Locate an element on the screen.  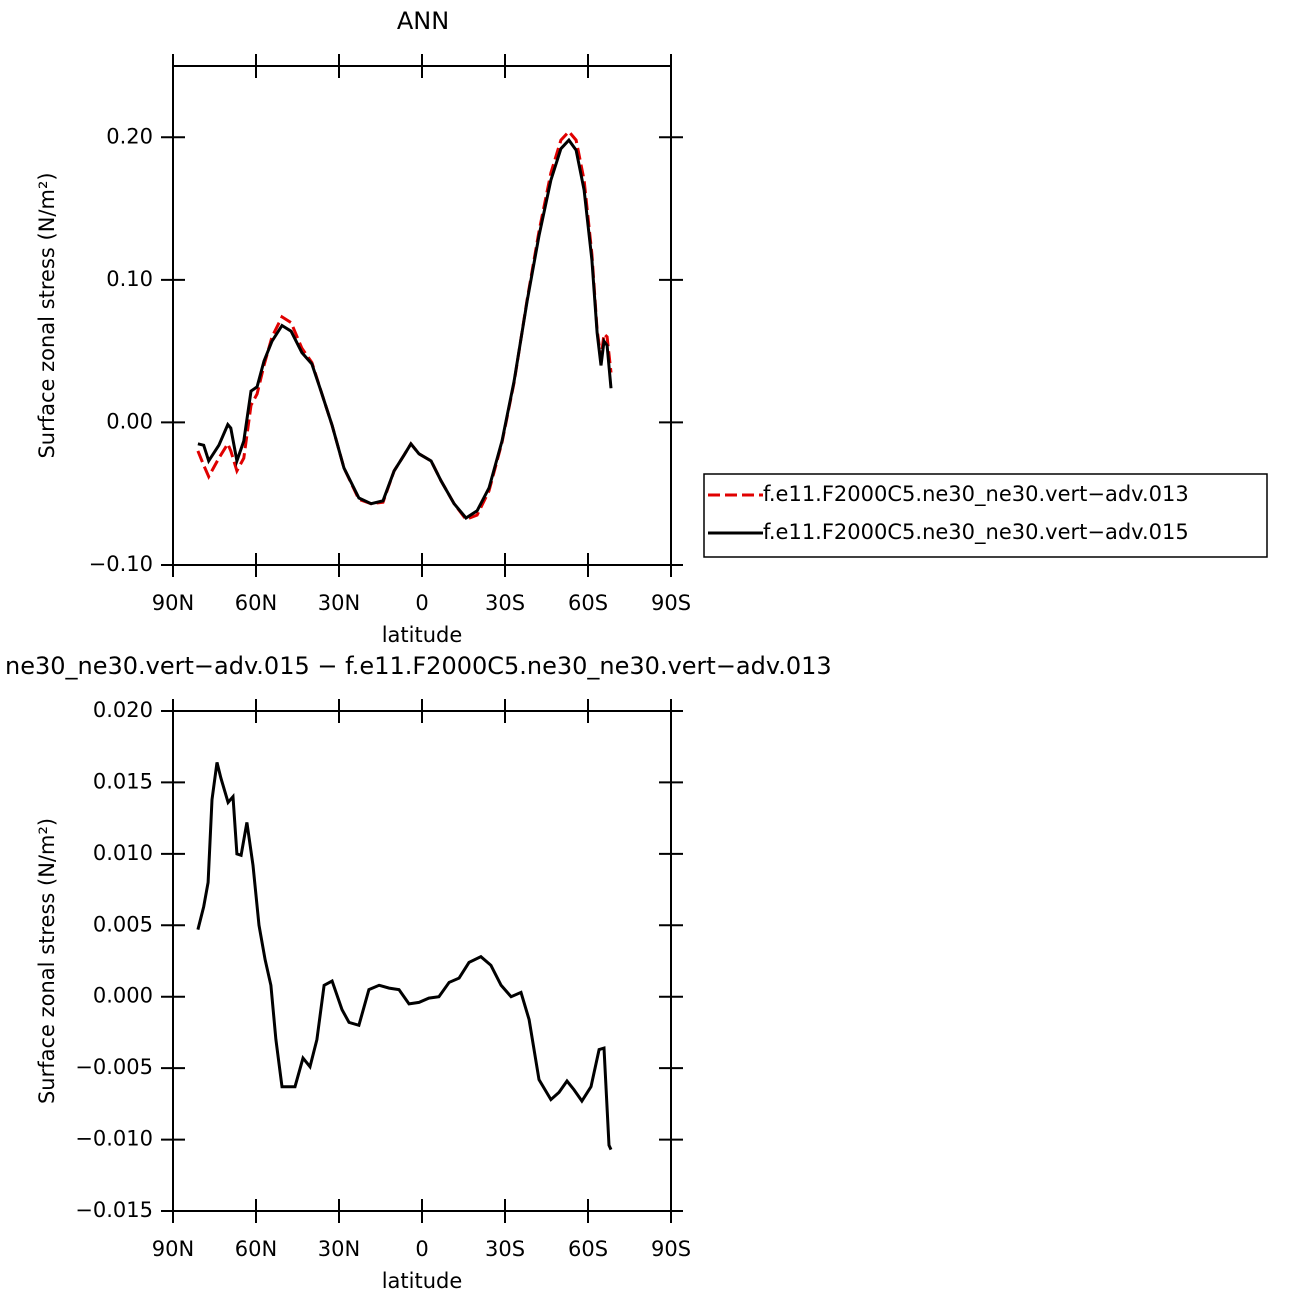
legend-label: f.e11.F2000C5.ne30_ne30.vert−adv.013 is located at coordinates (976, 494).